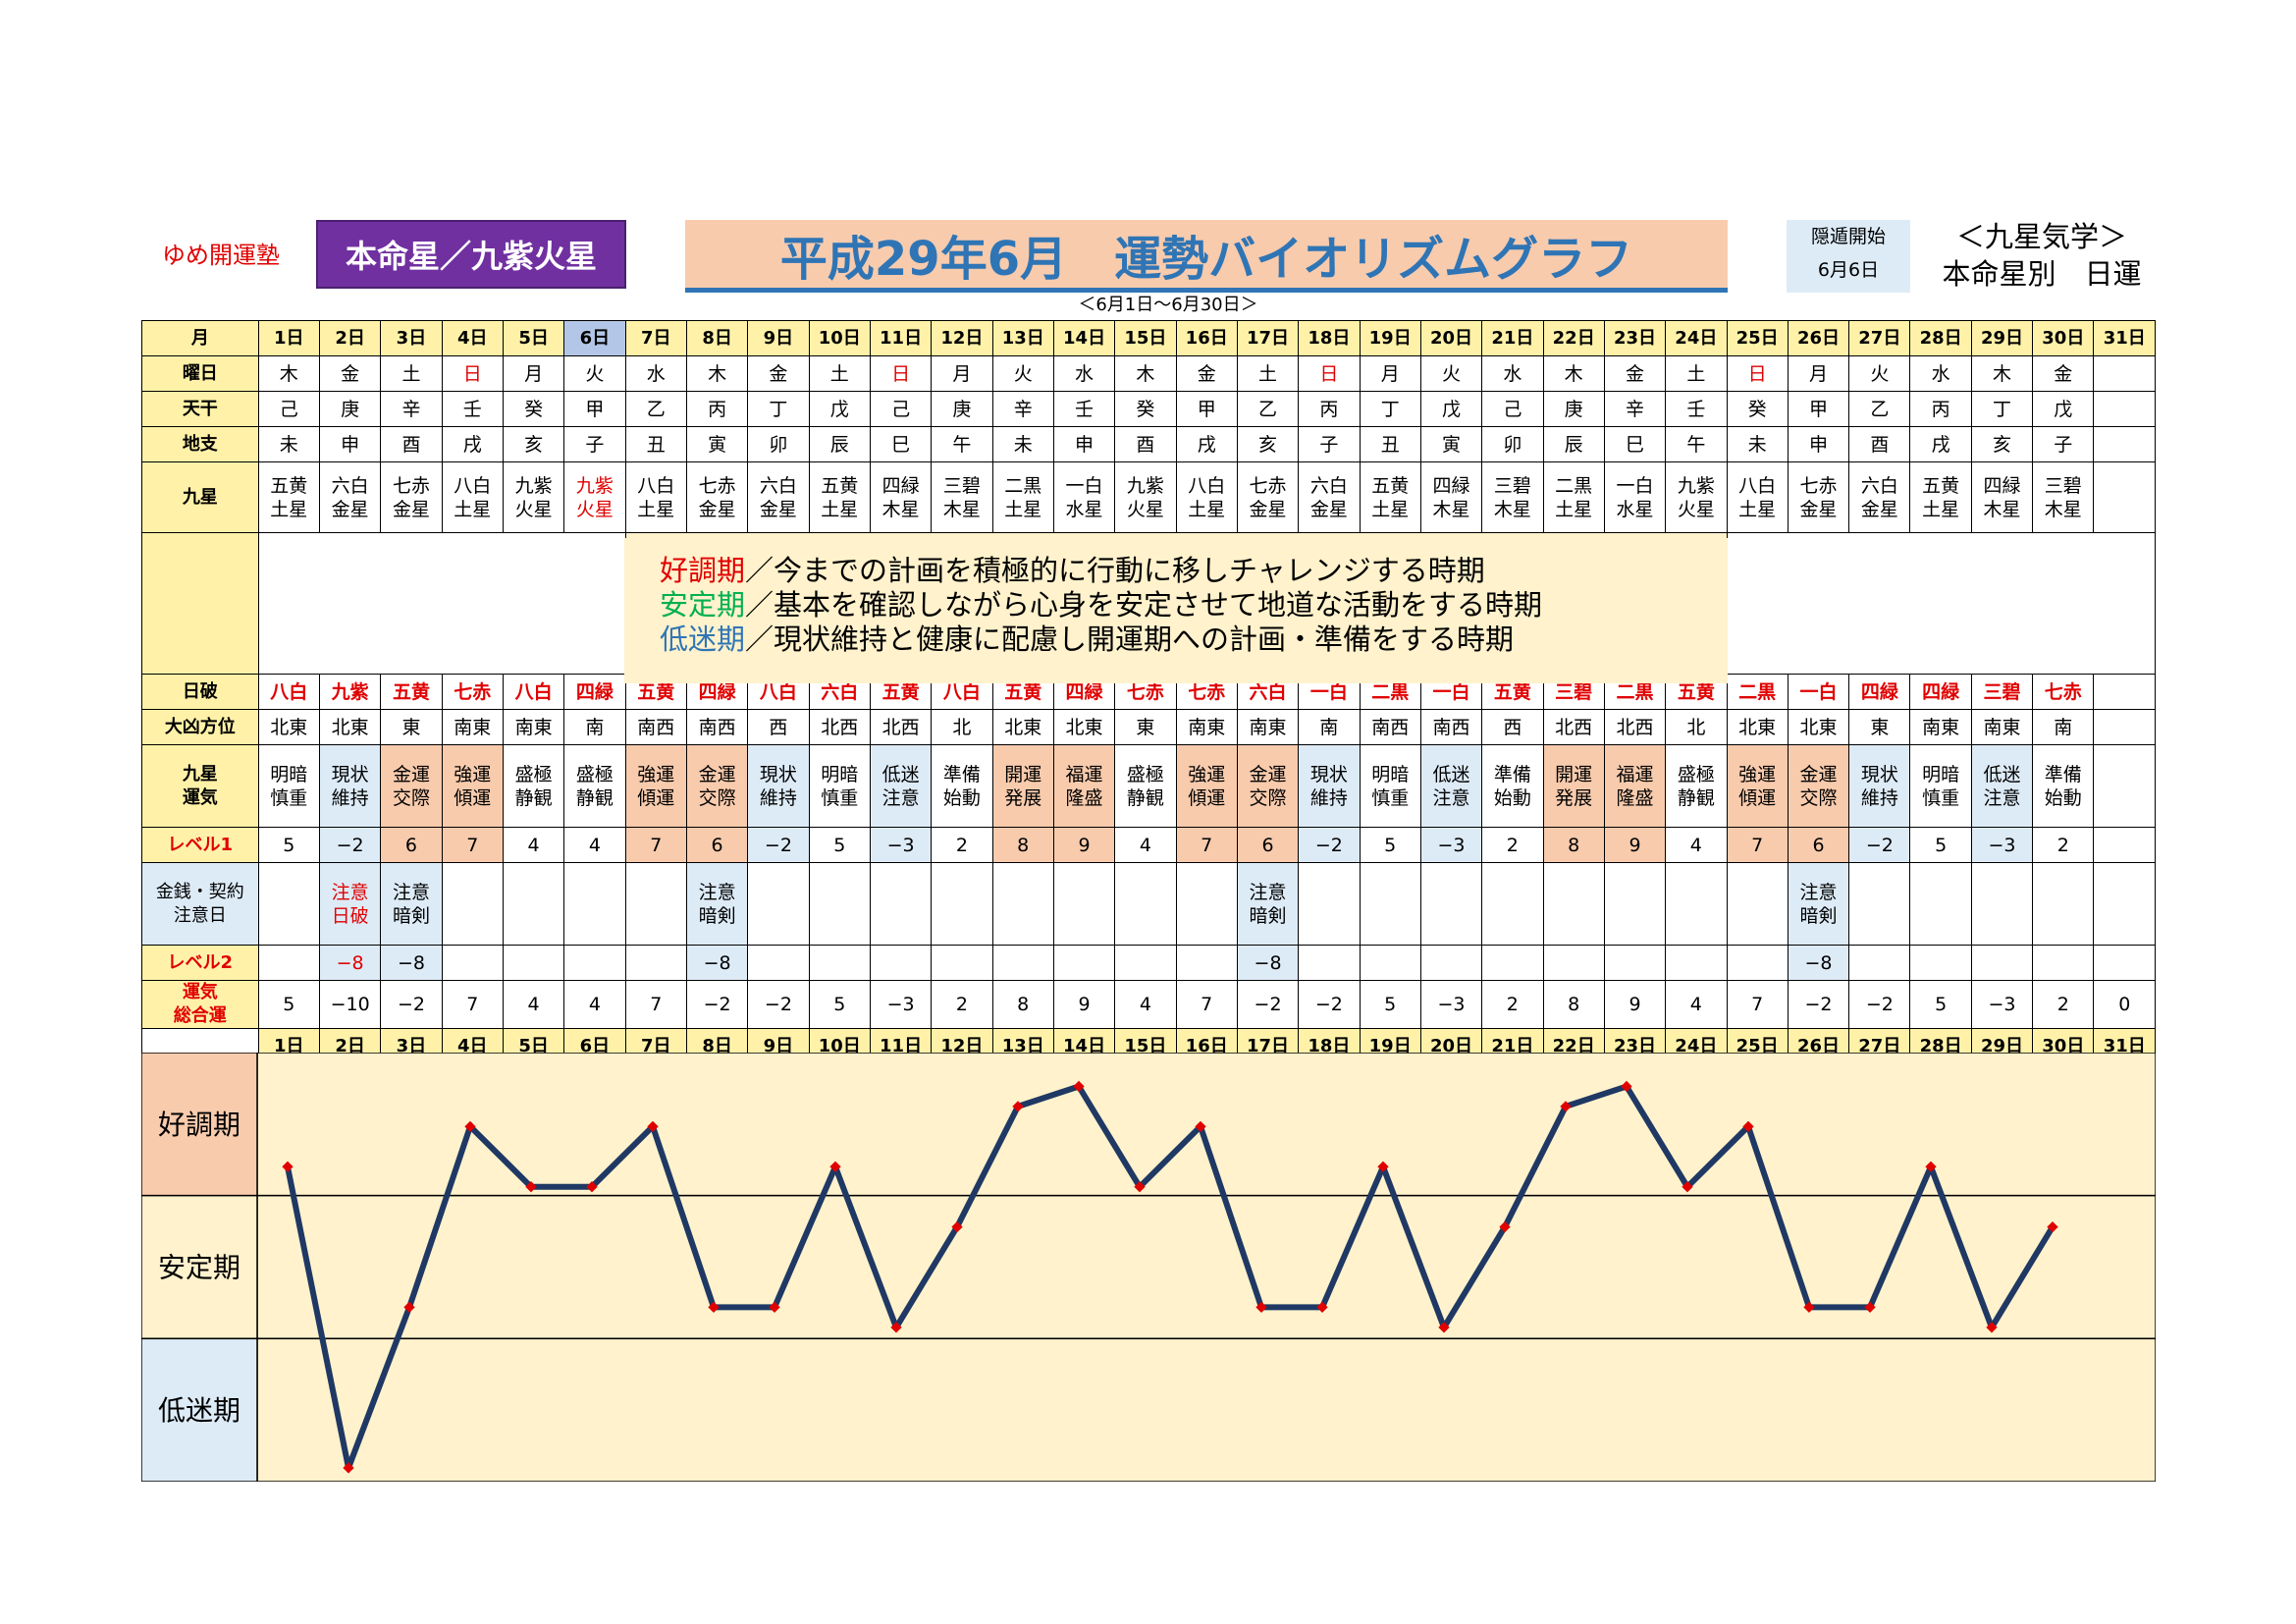 This screenshot has height=1624, width=2296. Describe the element at coordinates (655, 444) in the screenshot. I see `chishi-cell: 丑` at that location.